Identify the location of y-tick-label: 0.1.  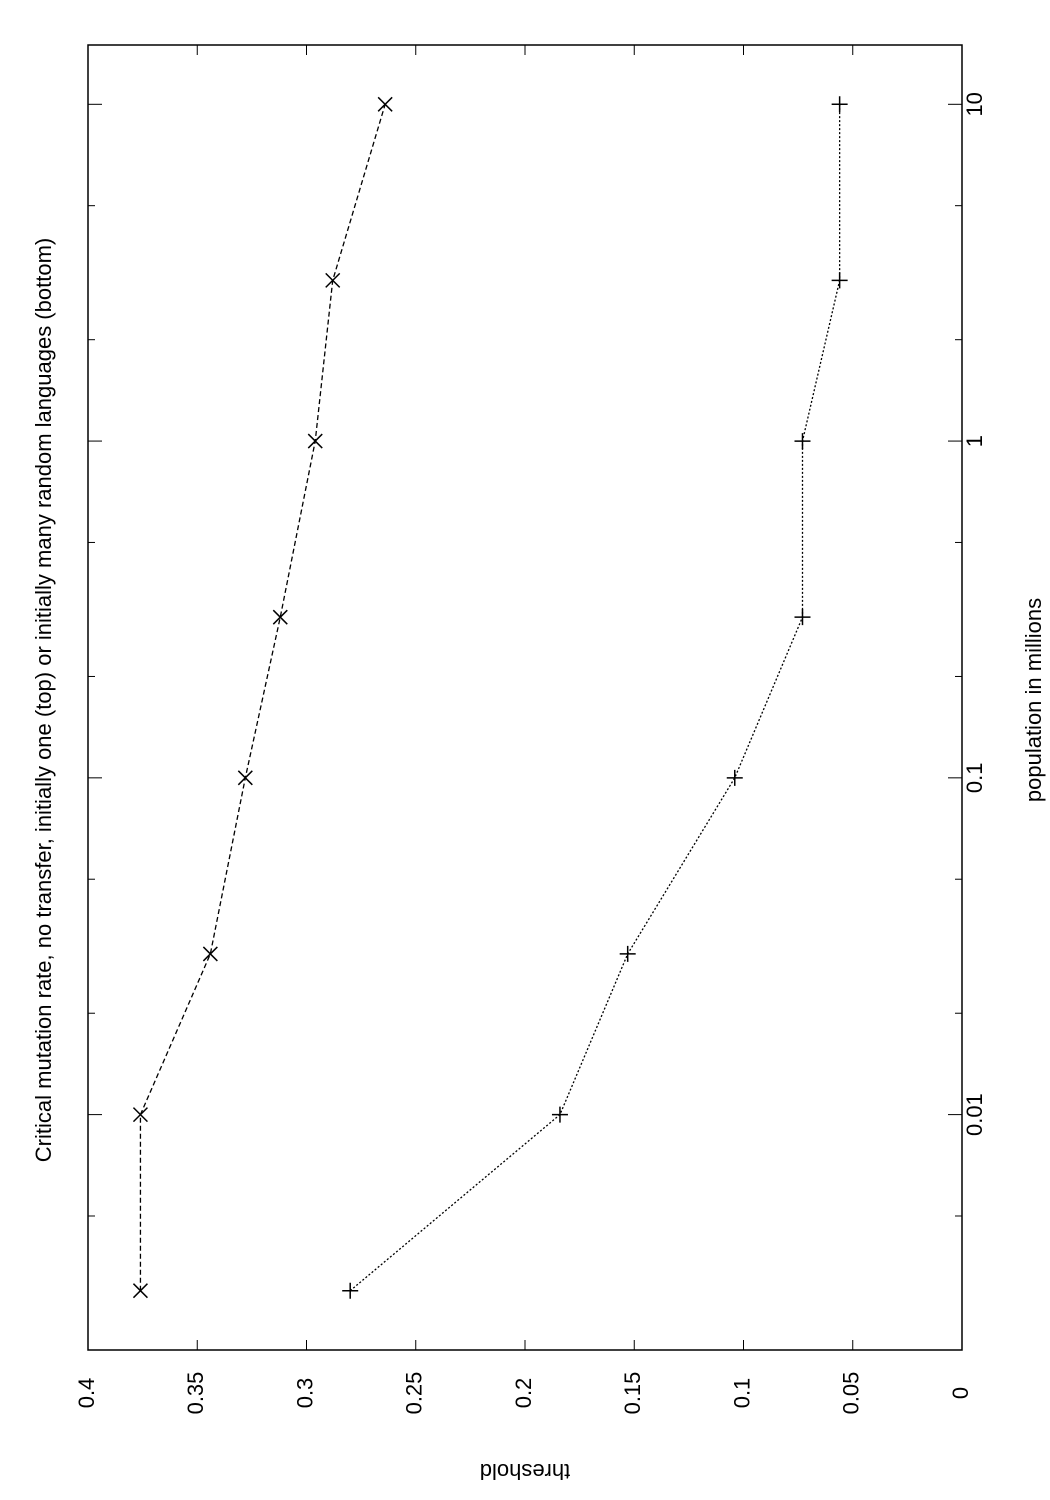
(741, 1393).